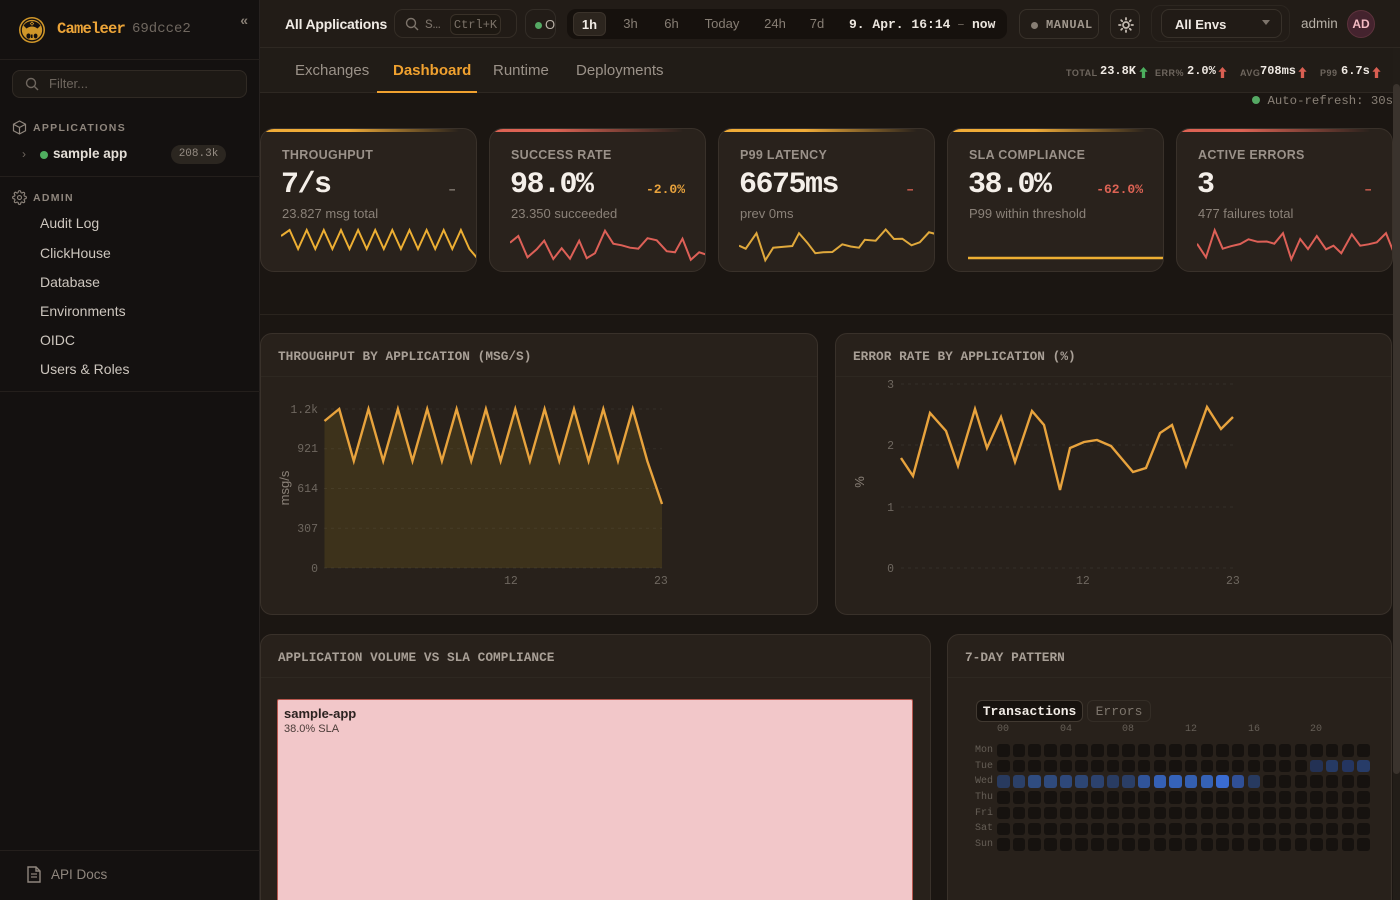 The width and height of the screenshot is (1400, 900). I want to click on svg-text: 2, so click(890, 446).